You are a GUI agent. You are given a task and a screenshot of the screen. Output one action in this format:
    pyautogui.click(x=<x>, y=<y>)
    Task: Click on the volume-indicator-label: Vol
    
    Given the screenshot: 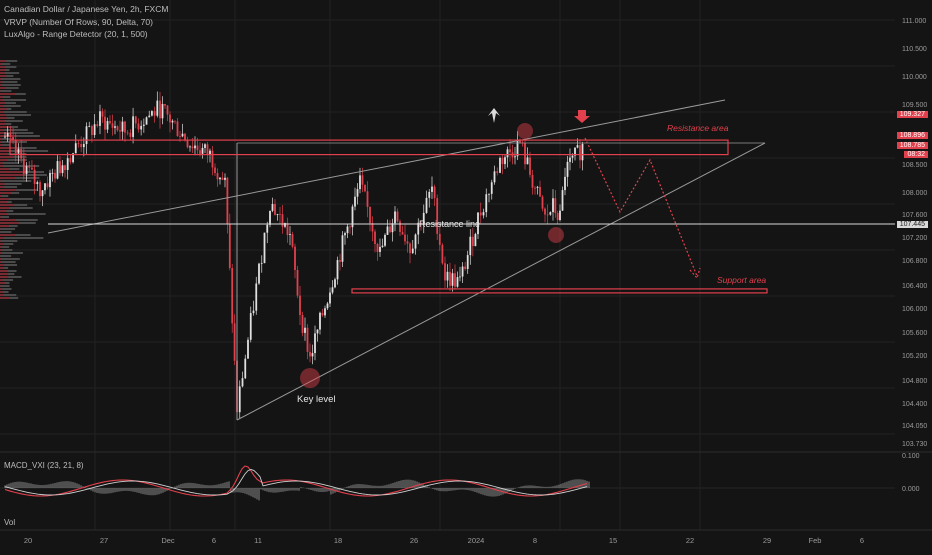 What is the action you would take?
    pyautogui.click(x=9, y=522)
    